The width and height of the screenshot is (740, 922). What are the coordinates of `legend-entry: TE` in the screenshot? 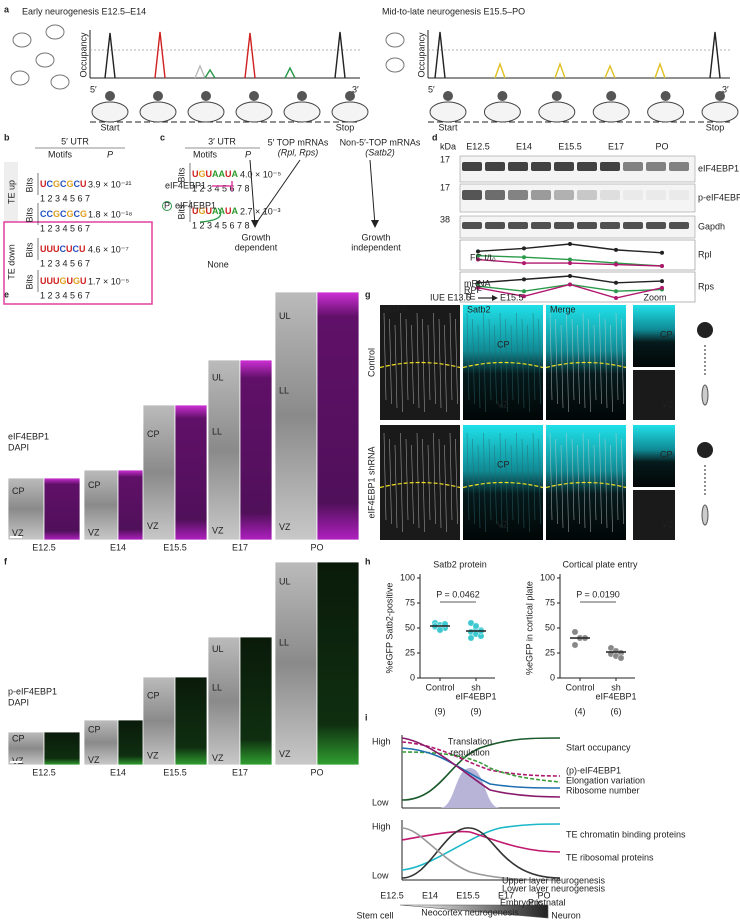 It's located at (470, 296).